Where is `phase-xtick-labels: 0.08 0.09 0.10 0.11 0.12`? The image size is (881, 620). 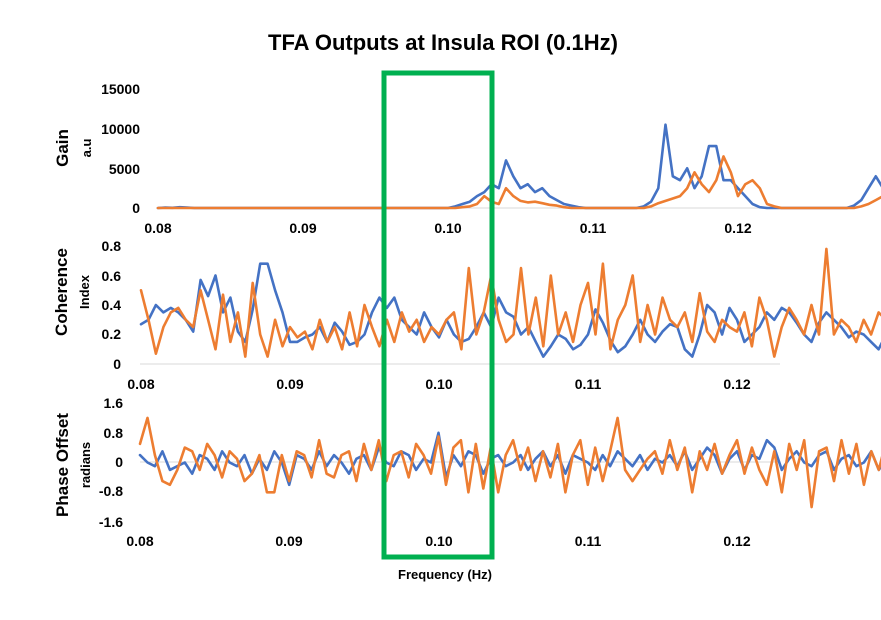
phase-xtick-labels: 0.08 0.09 0.10 0.11 0.12 is located at coordinates (438, 541).